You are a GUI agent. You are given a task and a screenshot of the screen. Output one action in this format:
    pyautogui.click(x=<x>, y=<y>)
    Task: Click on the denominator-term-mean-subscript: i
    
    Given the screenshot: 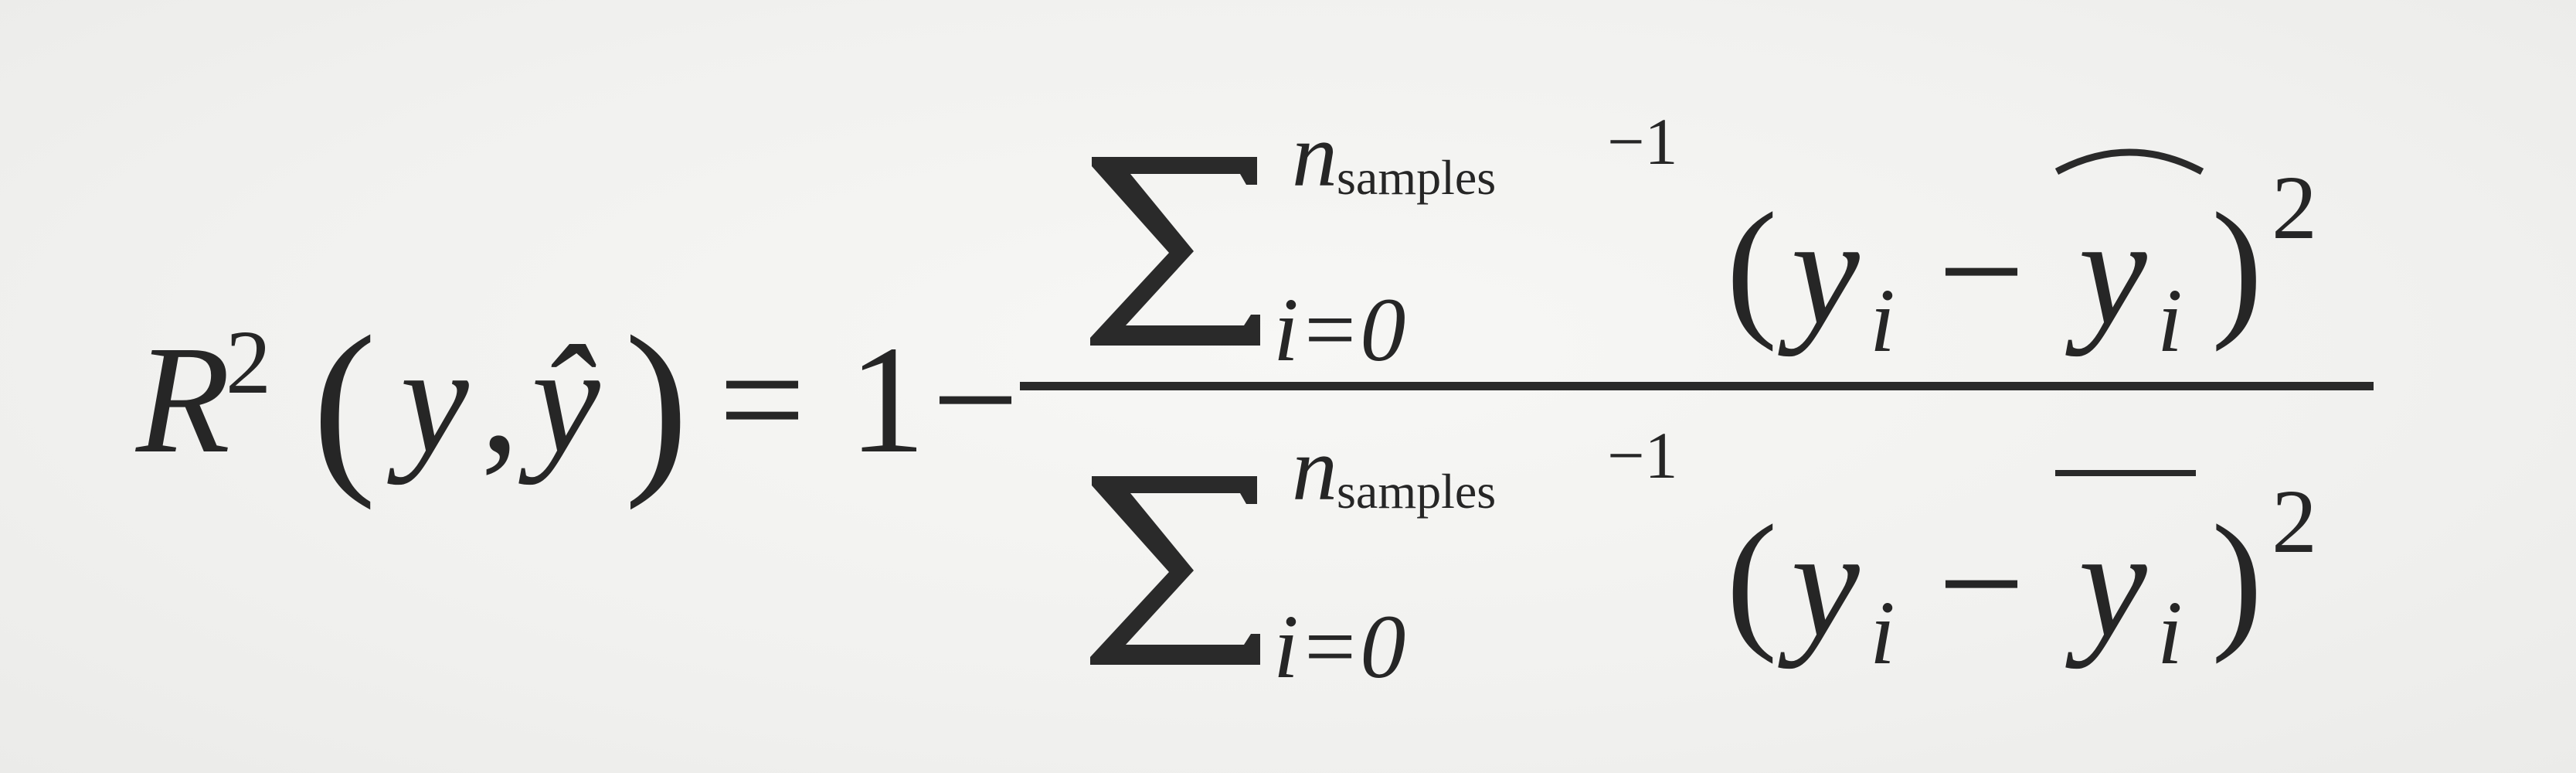 What is the action you would take?
    pyautogui.click(x=2170, y=632)
    